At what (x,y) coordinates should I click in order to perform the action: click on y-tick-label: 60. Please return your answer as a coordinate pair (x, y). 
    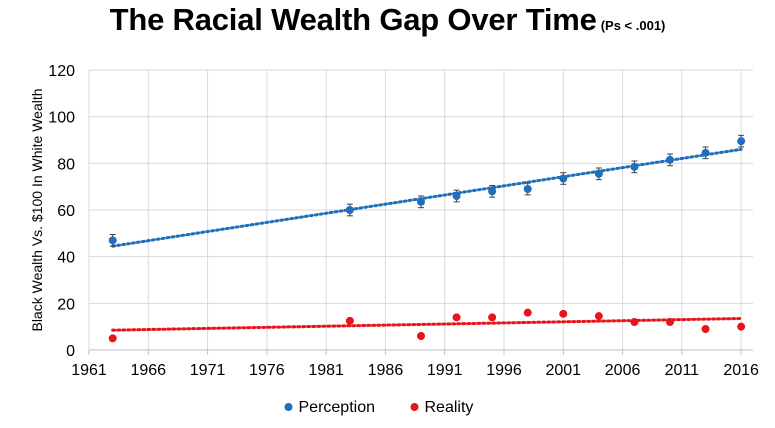
    Looking at the image, I should click on (66, 211).